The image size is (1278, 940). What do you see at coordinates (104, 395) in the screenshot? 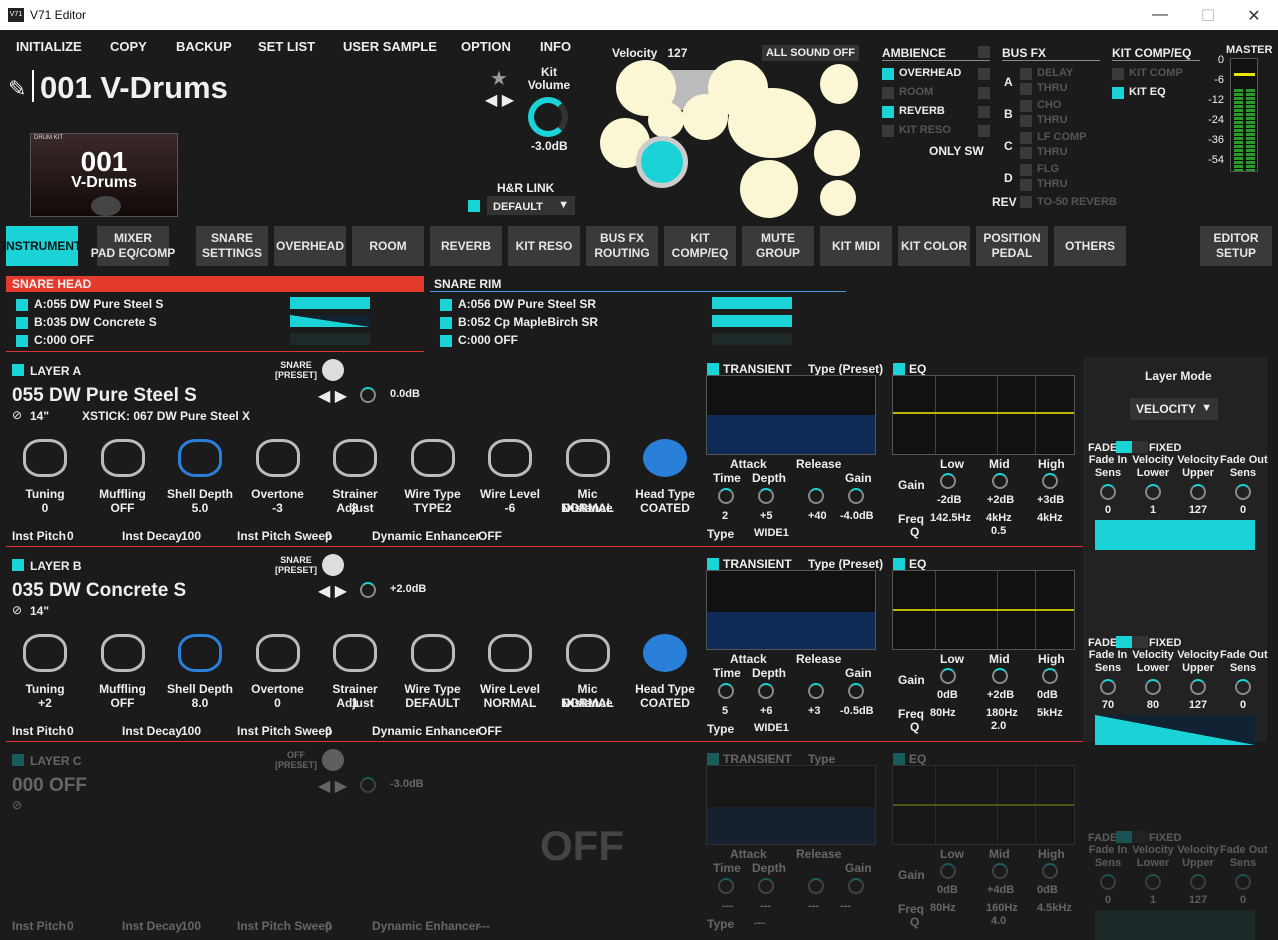
I see `layer-inst-name-0: 055 DW Pure Steel S` at bounding box center [104, 395].